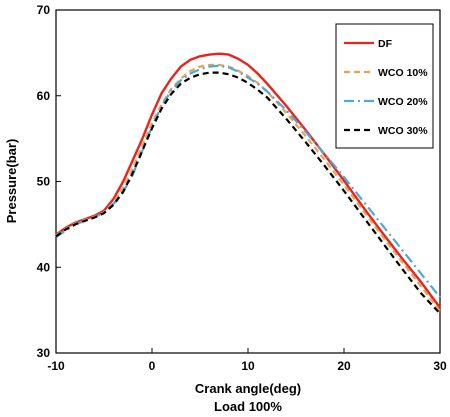 This screenshot has height=417, width=450. Describe the element at coordinates (44, 96) in the screenshot. I see `y-tick-label: 60` at that location.